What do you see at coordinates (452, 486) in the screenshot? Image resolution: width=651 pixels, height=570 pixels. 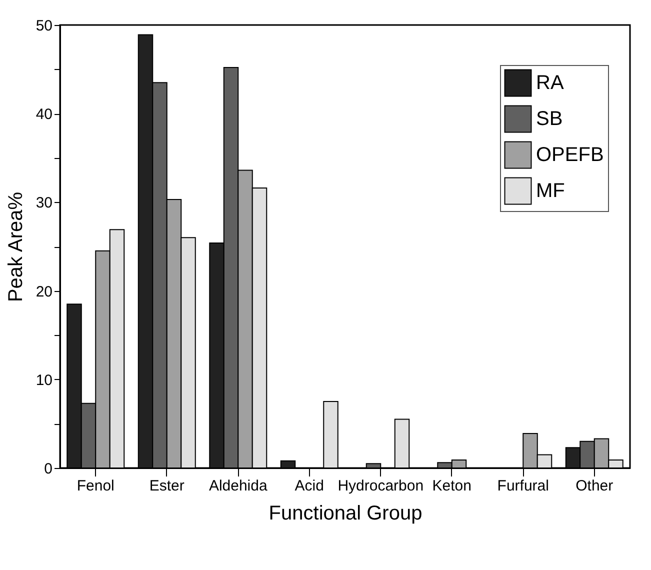 I see `x-tick-label: Keton` at bounding box center [452, 486].